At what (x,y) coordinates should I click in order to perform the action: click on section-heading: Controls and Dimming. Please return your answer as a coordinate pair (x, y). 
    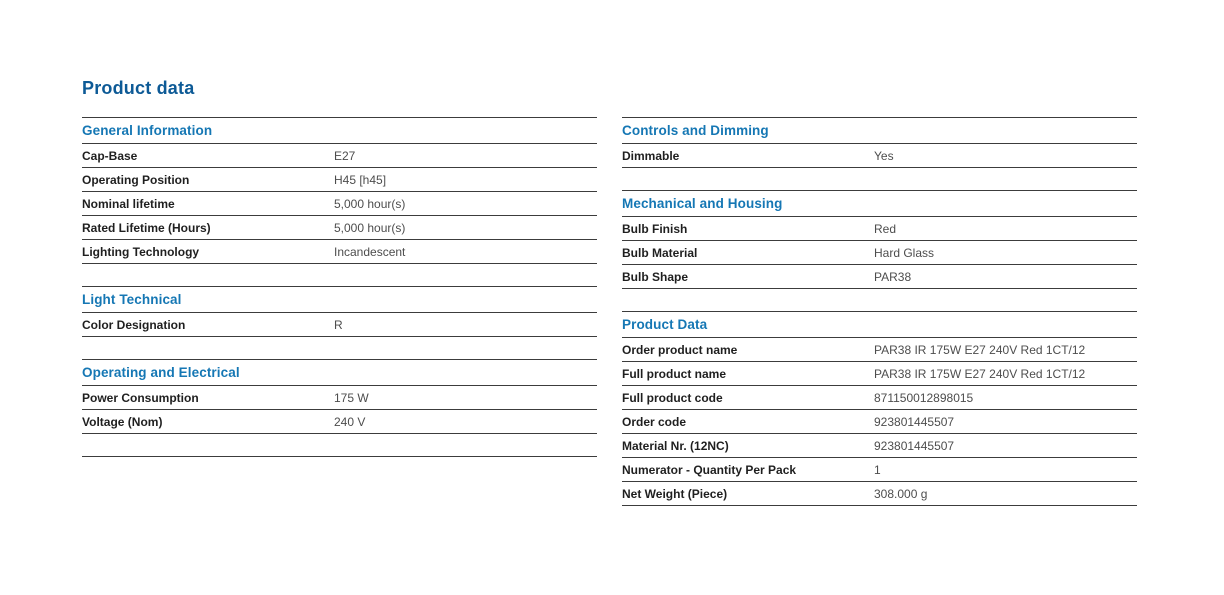
    Looking at the image, I should click on (879, 131).